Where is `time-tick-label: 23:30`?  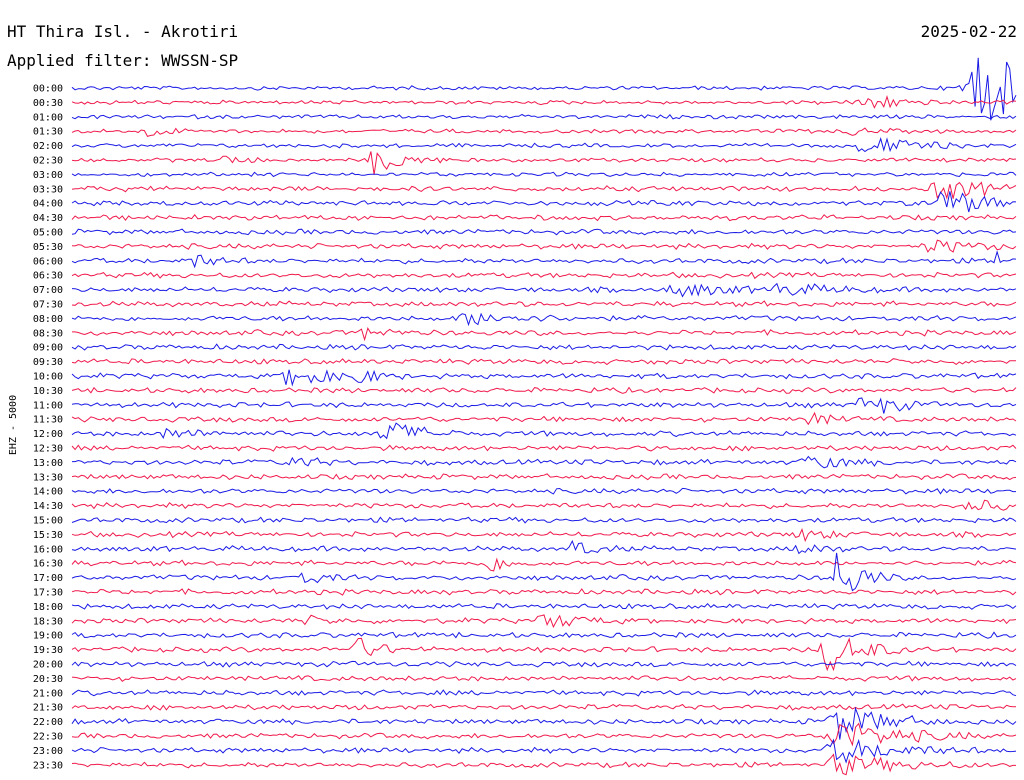
time-tick-label: 23:30 is located at coordinates (48, 765).